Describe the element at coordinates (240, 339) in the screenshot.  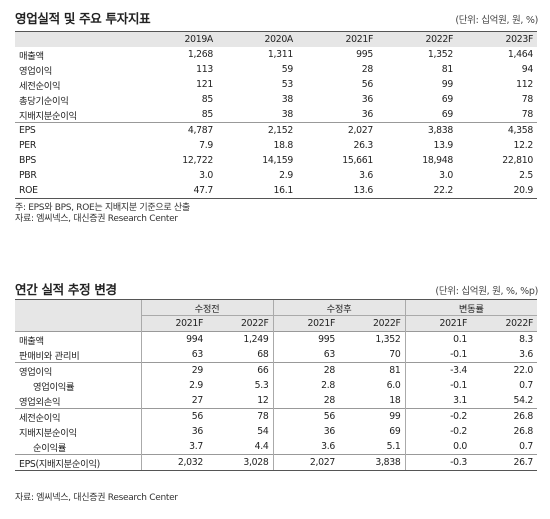
I see `value-cell: 1,249` at that location.